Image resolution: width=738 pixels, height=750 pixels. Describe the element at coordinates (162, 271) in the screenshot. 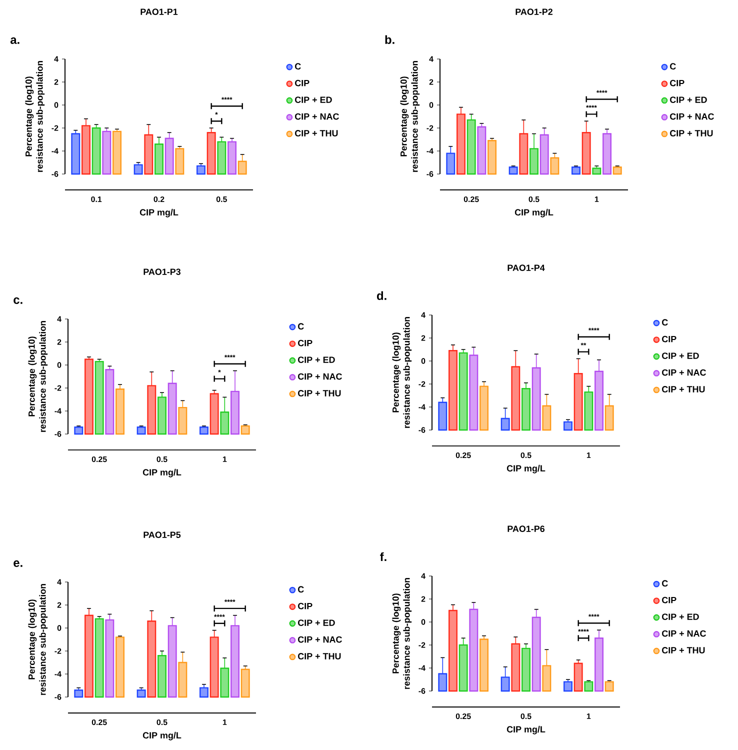

I see `chart-title: PAO1-P3` at that location.